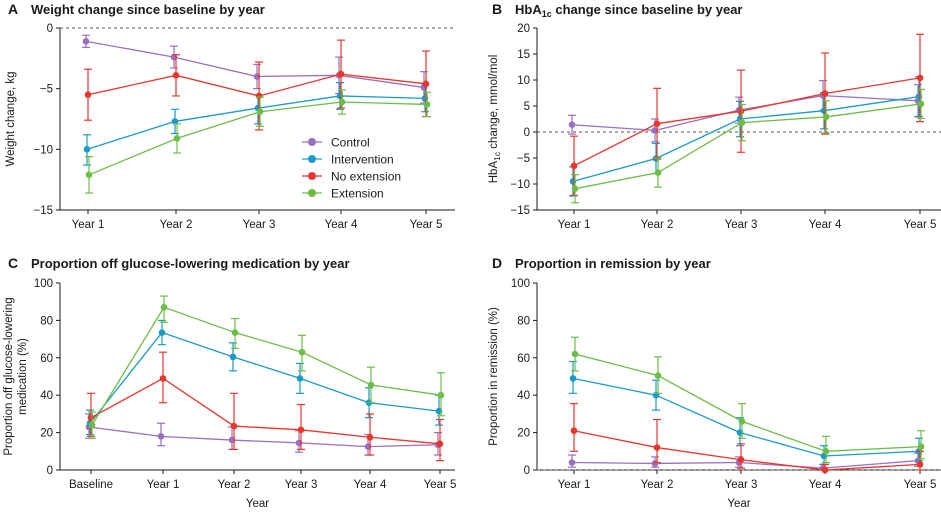  I want to click on panel-letter: A, so click(13, 9).